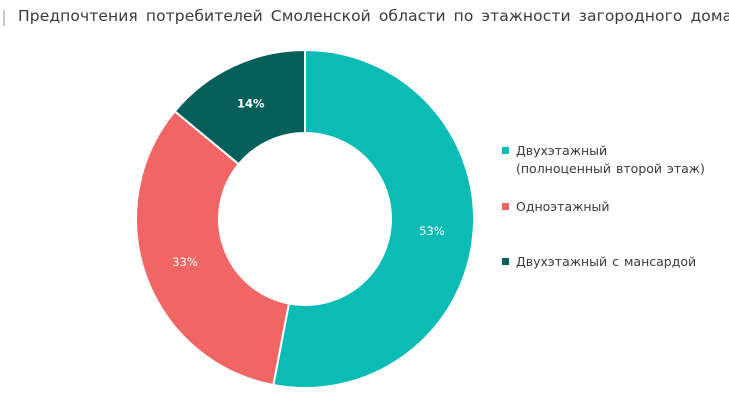 The width and height of the screenshot is (729, 406). Describe the element at coordinates (251, 104) in the screenshot. I see `slice-label-attic: 14%` at that location.